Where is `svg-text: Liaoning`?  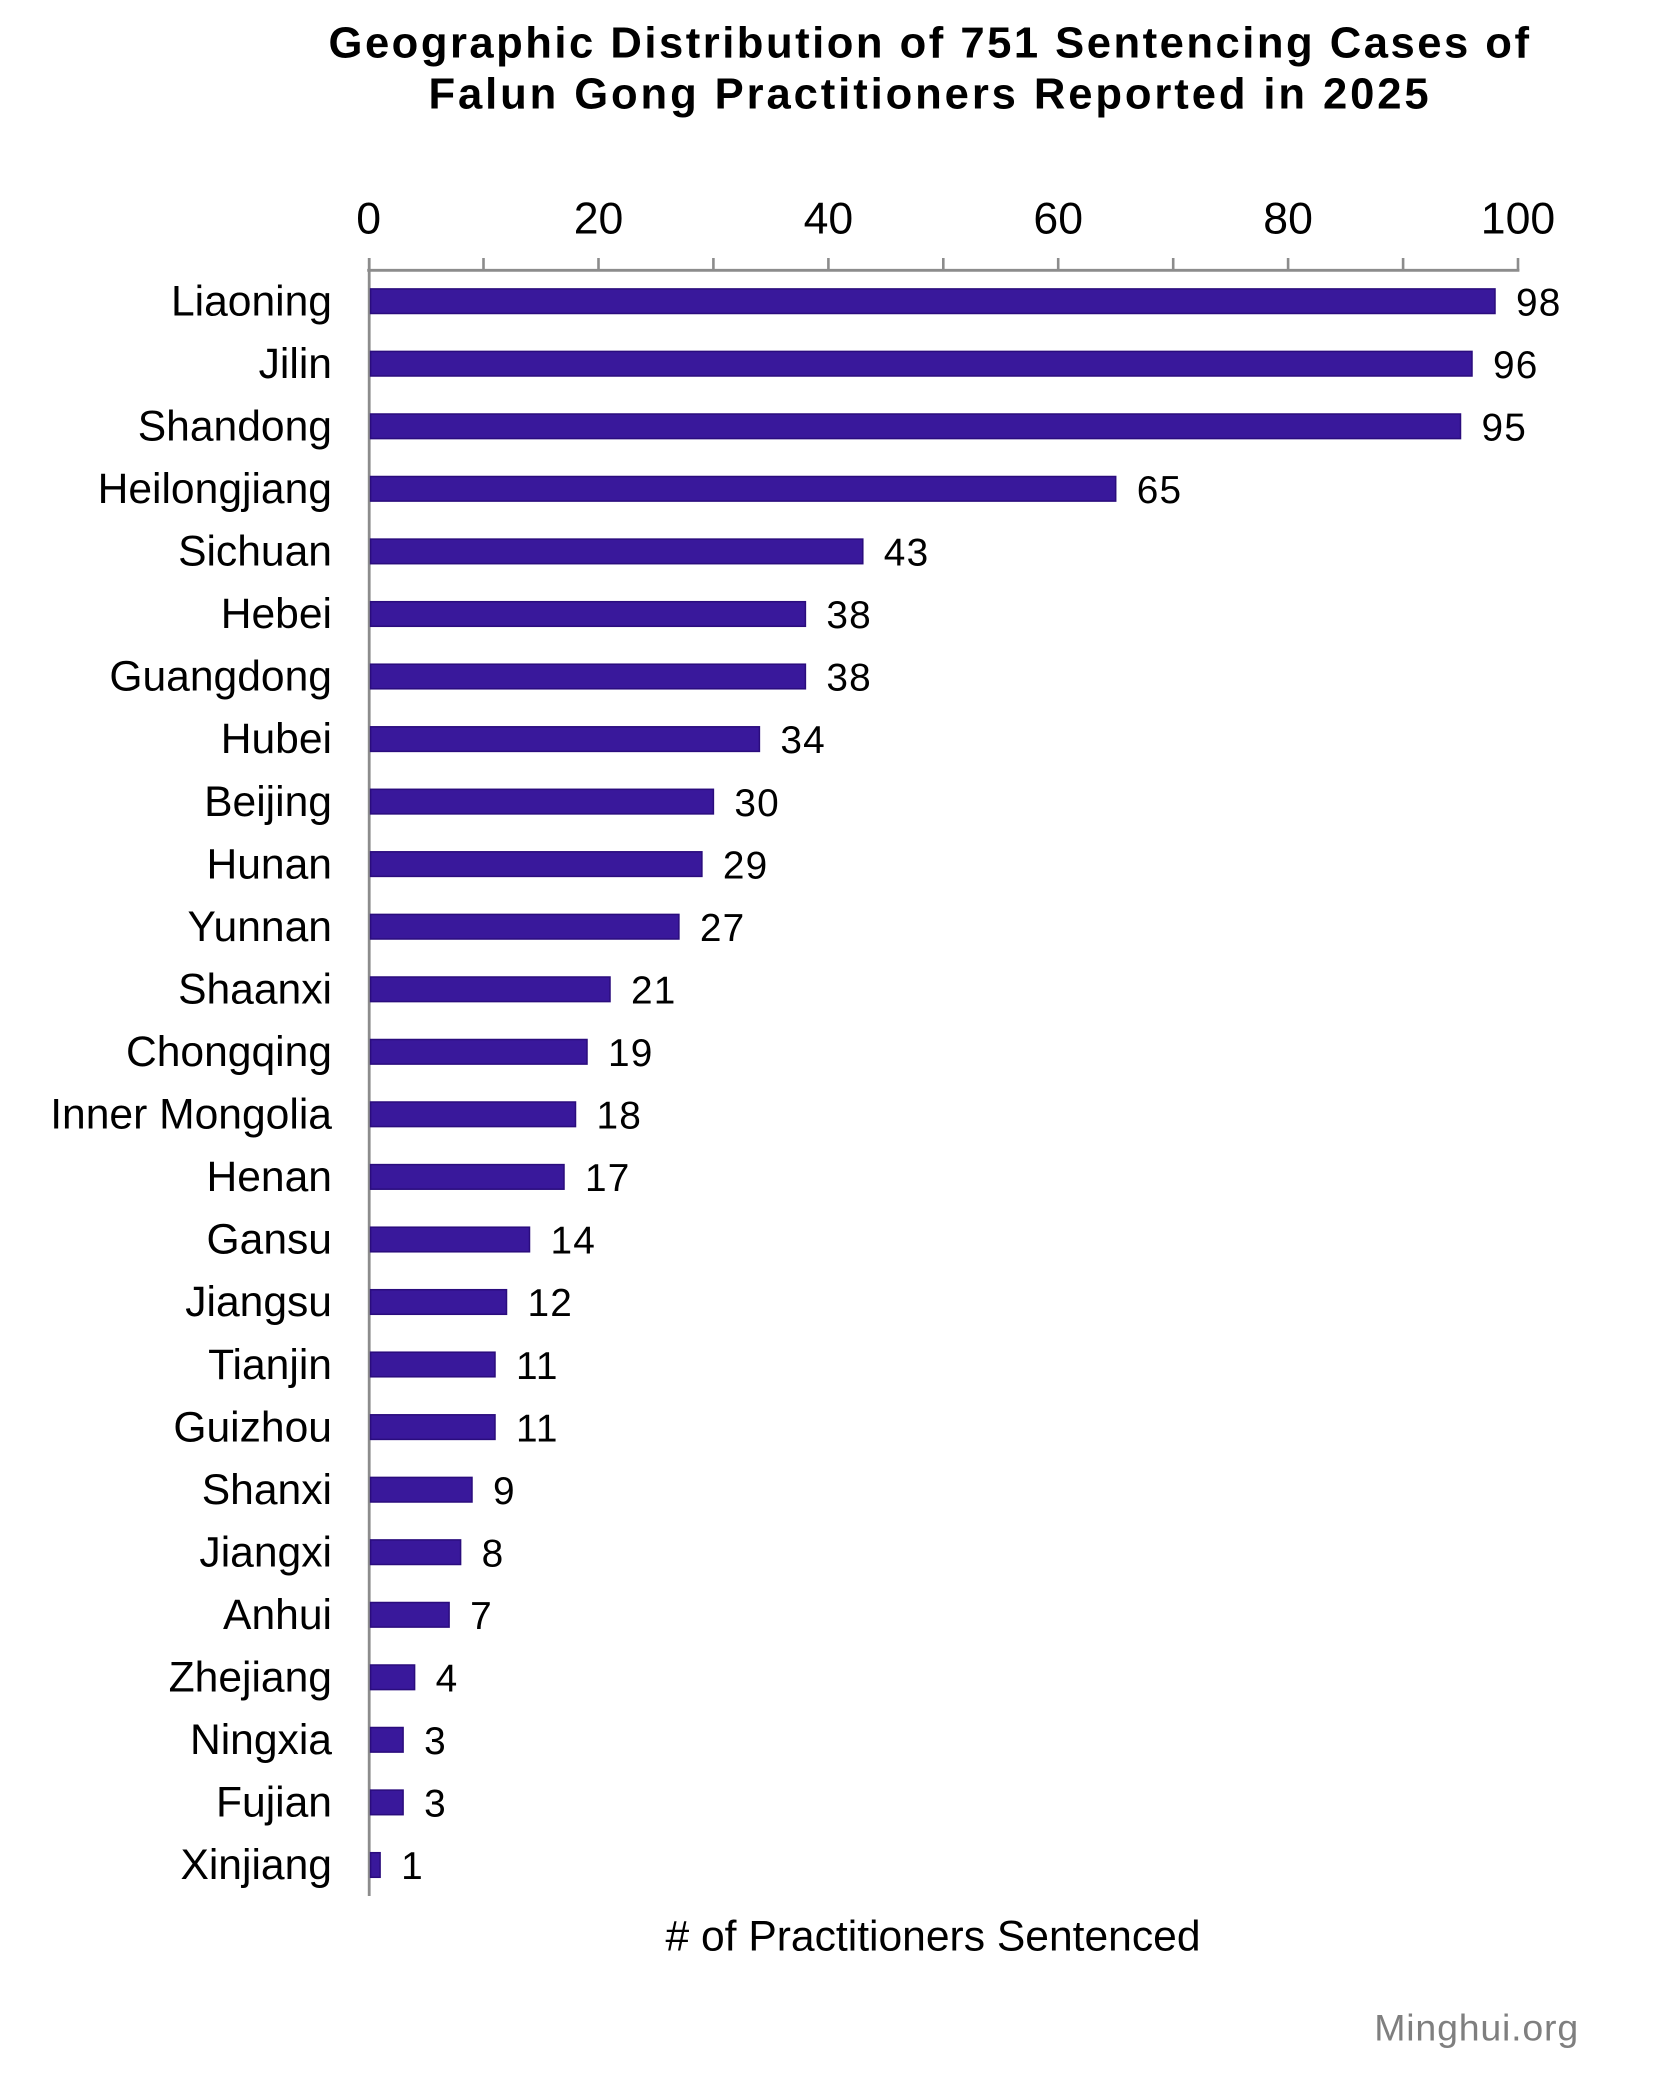
svg-text: Liaoning is located at coordinates (251, 301).